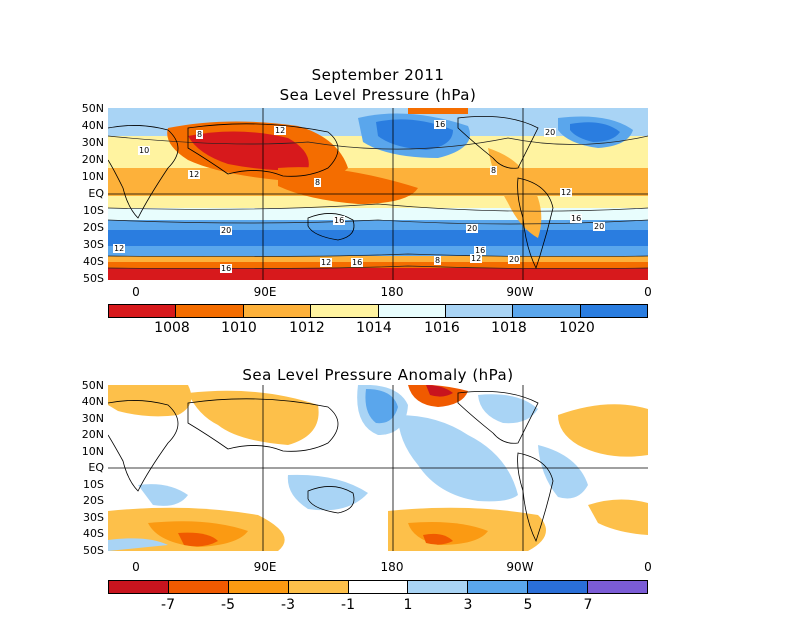 The height and width of the screenshot is (618, 800). Describe the element at coordinates (92, 451) in the screenshot. I see `bottom-lat-label: 10N` at that location.